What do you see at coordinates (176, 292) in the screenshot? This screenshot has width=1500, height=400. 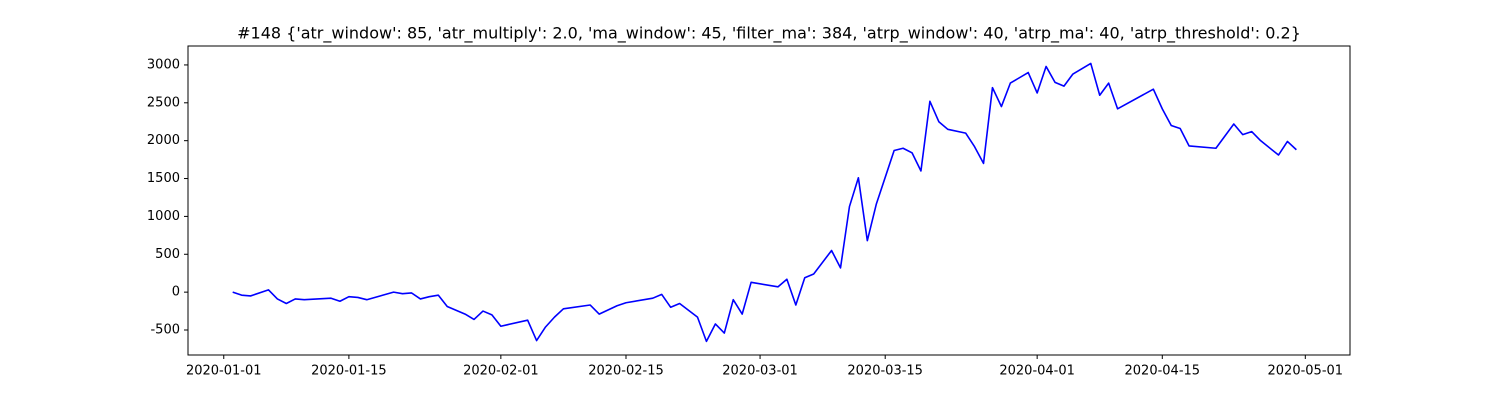 I see `y-tick-label: 0` at bounding box center [176, 292].